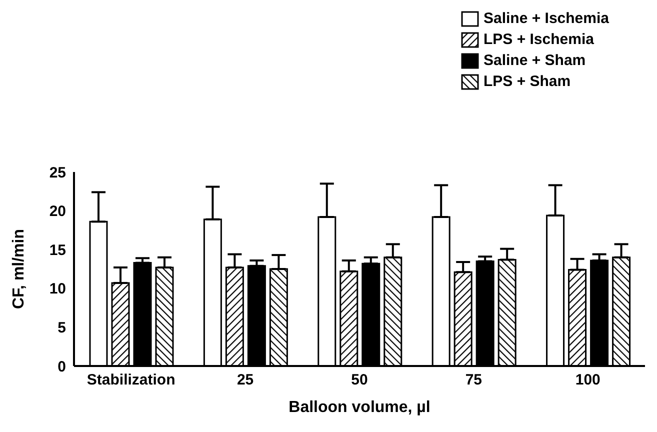 Image resolution: width=657 pixels, height=432 pixels. I want to click on x-tick-label: Stabilization, so click(131, 380).